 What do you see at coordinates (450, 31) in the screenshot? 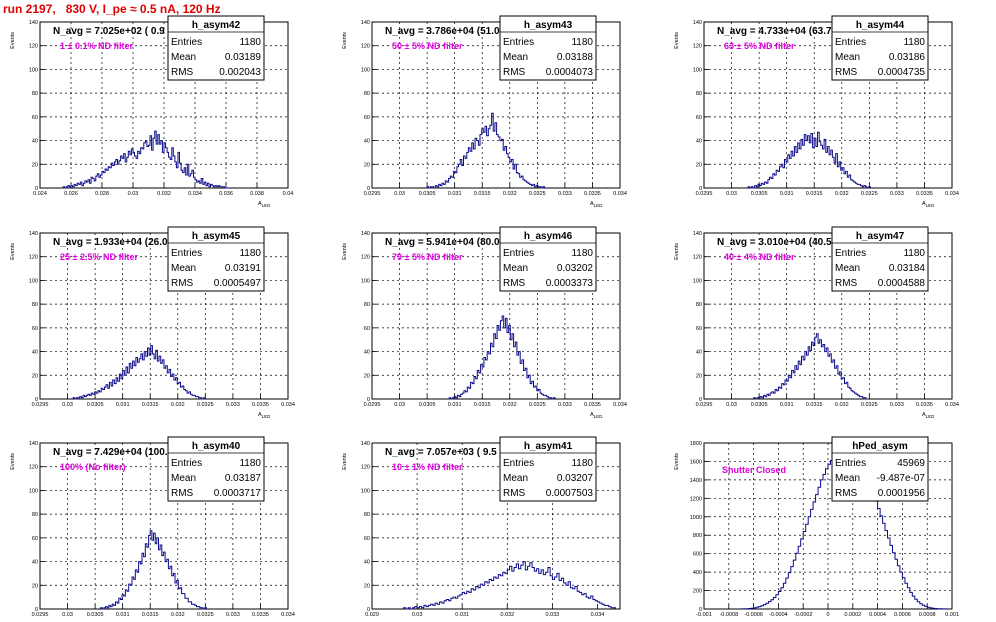
I see `navg-label: N_avg = 3.786e+04 (51.0 %)` at bounding box center [450, 31].